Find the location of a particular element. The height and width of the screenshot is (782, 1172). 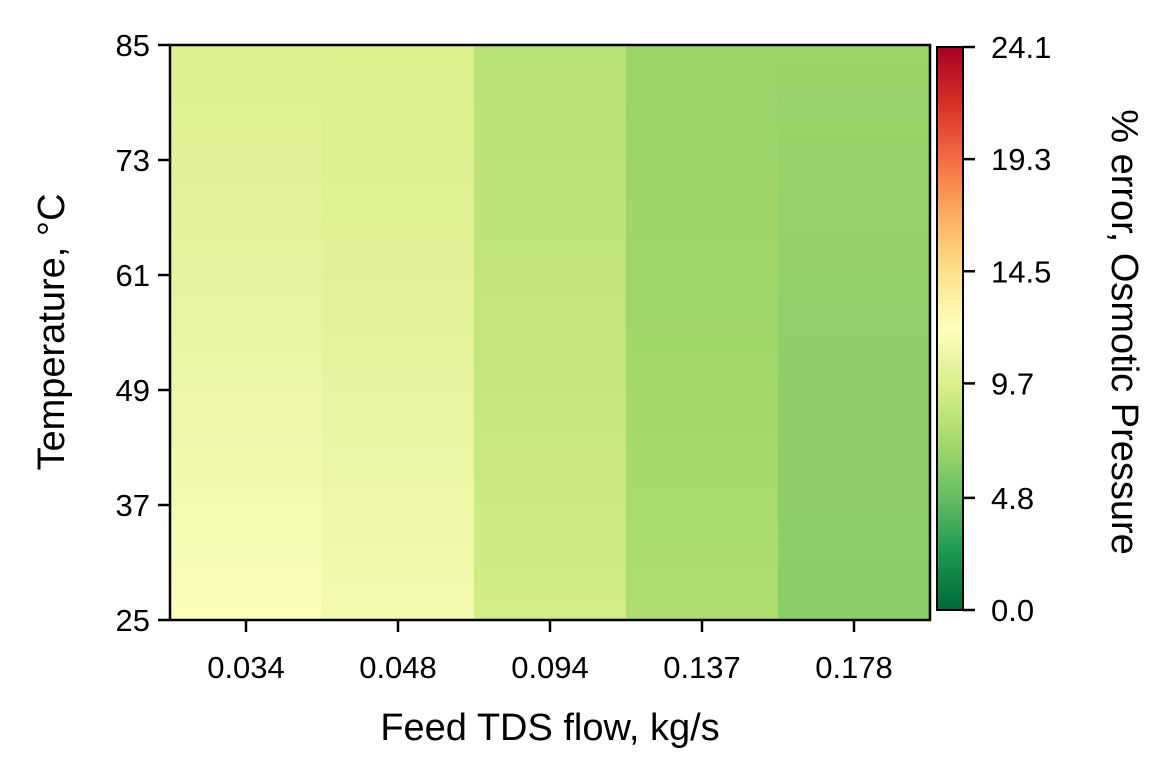

x-tick-label: 0.178 is located at coordinates (854, 667).